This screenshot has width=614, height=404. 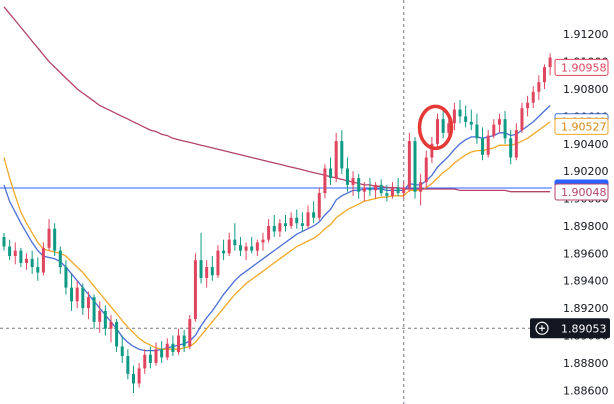 I want to click on crosshair-price-badge: 1.89053, so click(x=570, y=328).